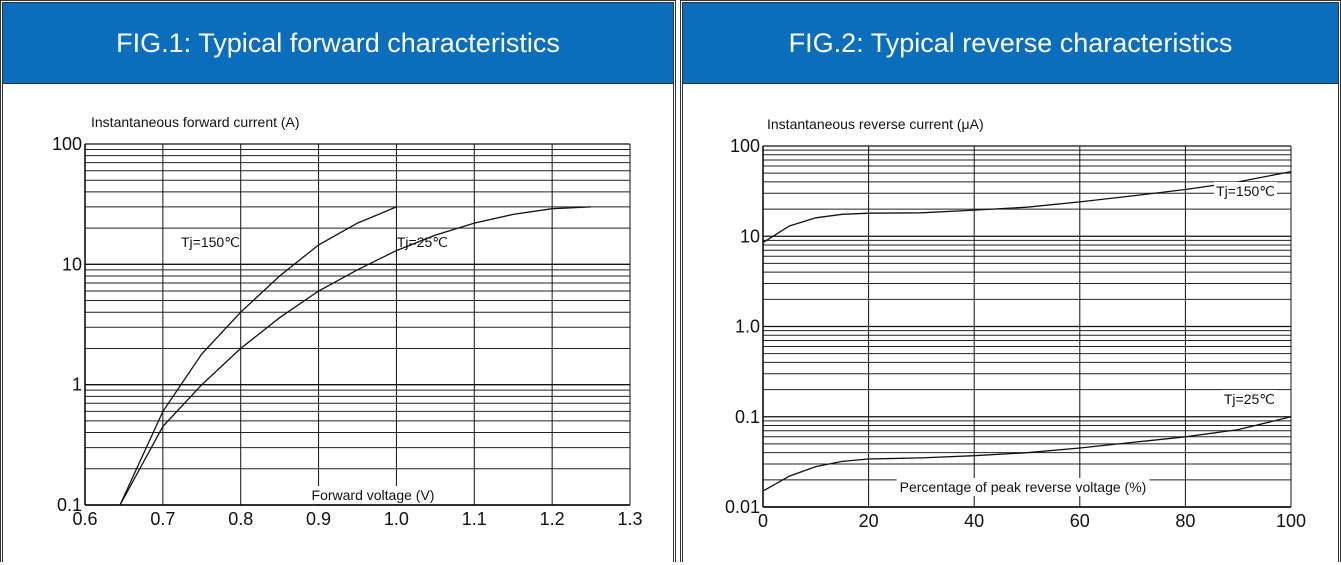  I want to click on x-axis-label: Percentage of peak reverse voltage (%), so click(1023, 487).